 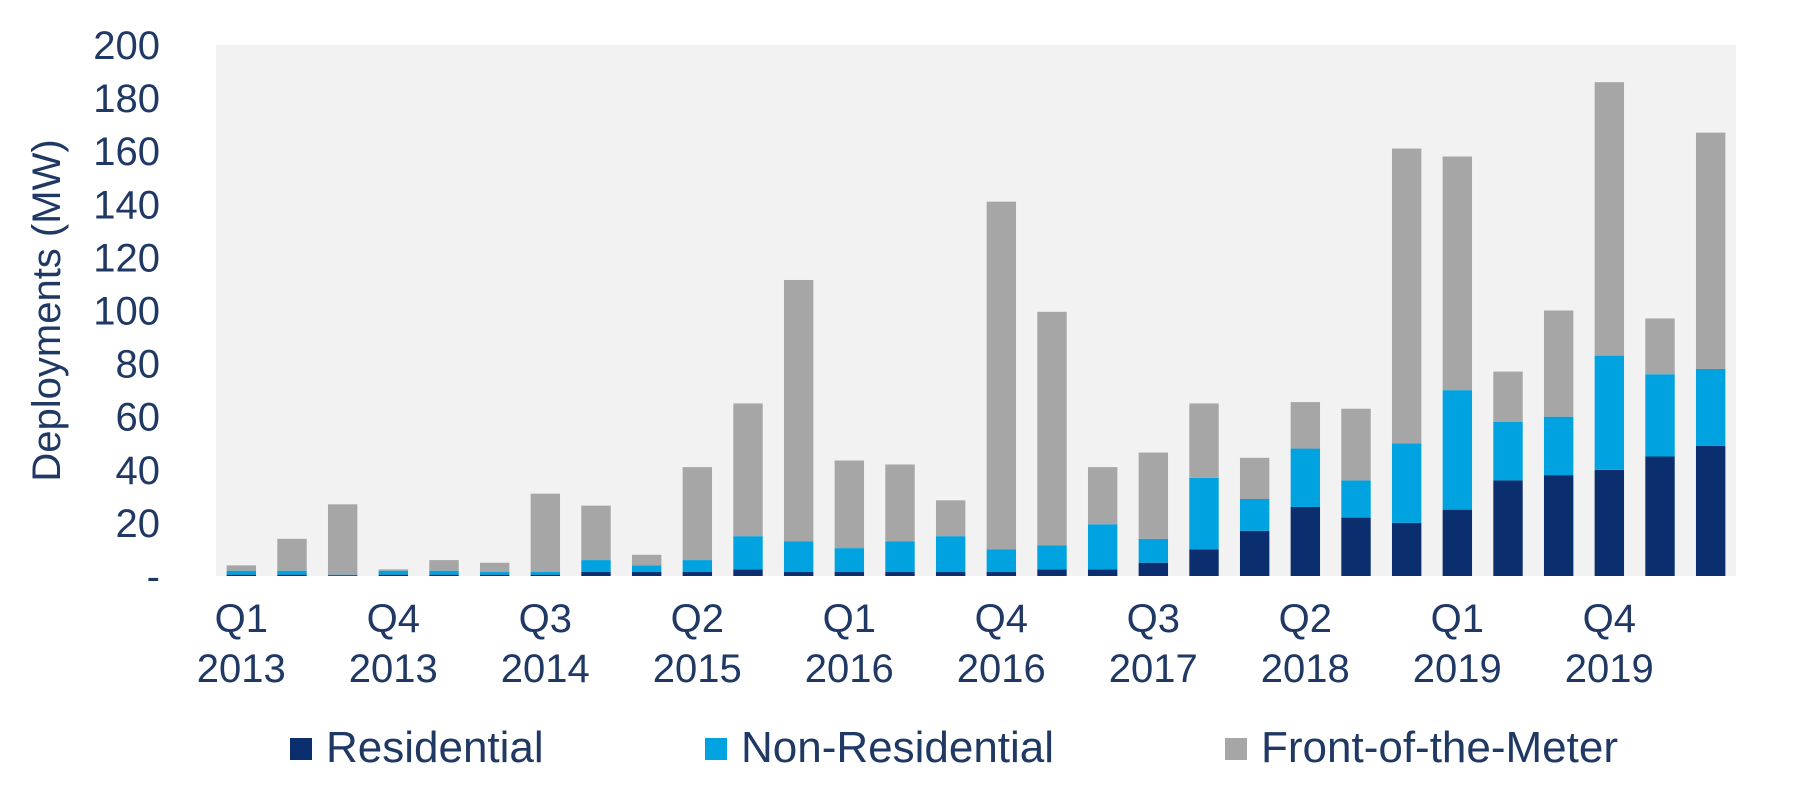 I want to click on y-tick-label: 20, so click(x=138, y=524).